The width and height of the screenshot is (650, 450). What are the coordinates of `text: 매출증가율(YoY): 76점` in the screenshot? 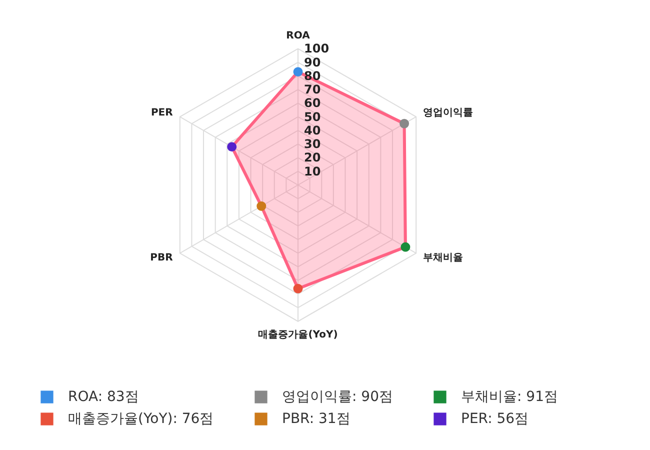 It's located at (141, 419).